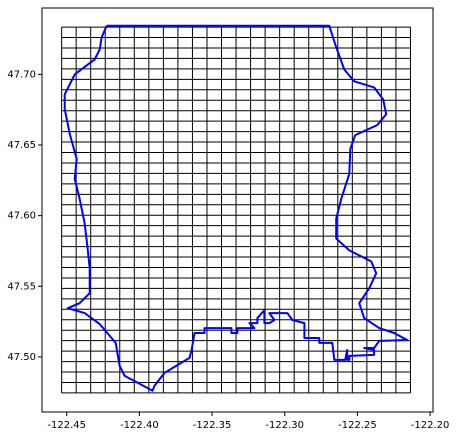  Describe the element at coordinates (430, 425) in the screenshot. I see `x-tick-label: -122.20` at that location.